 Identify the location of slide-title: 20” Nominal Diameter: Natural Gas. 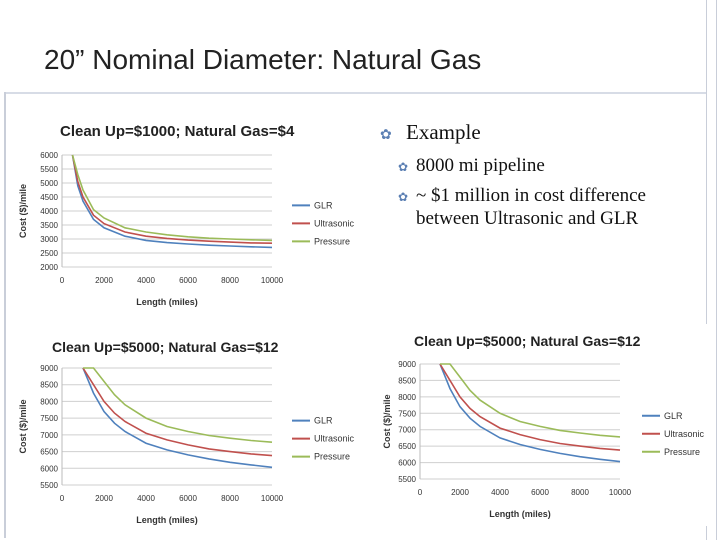
(263, 59).